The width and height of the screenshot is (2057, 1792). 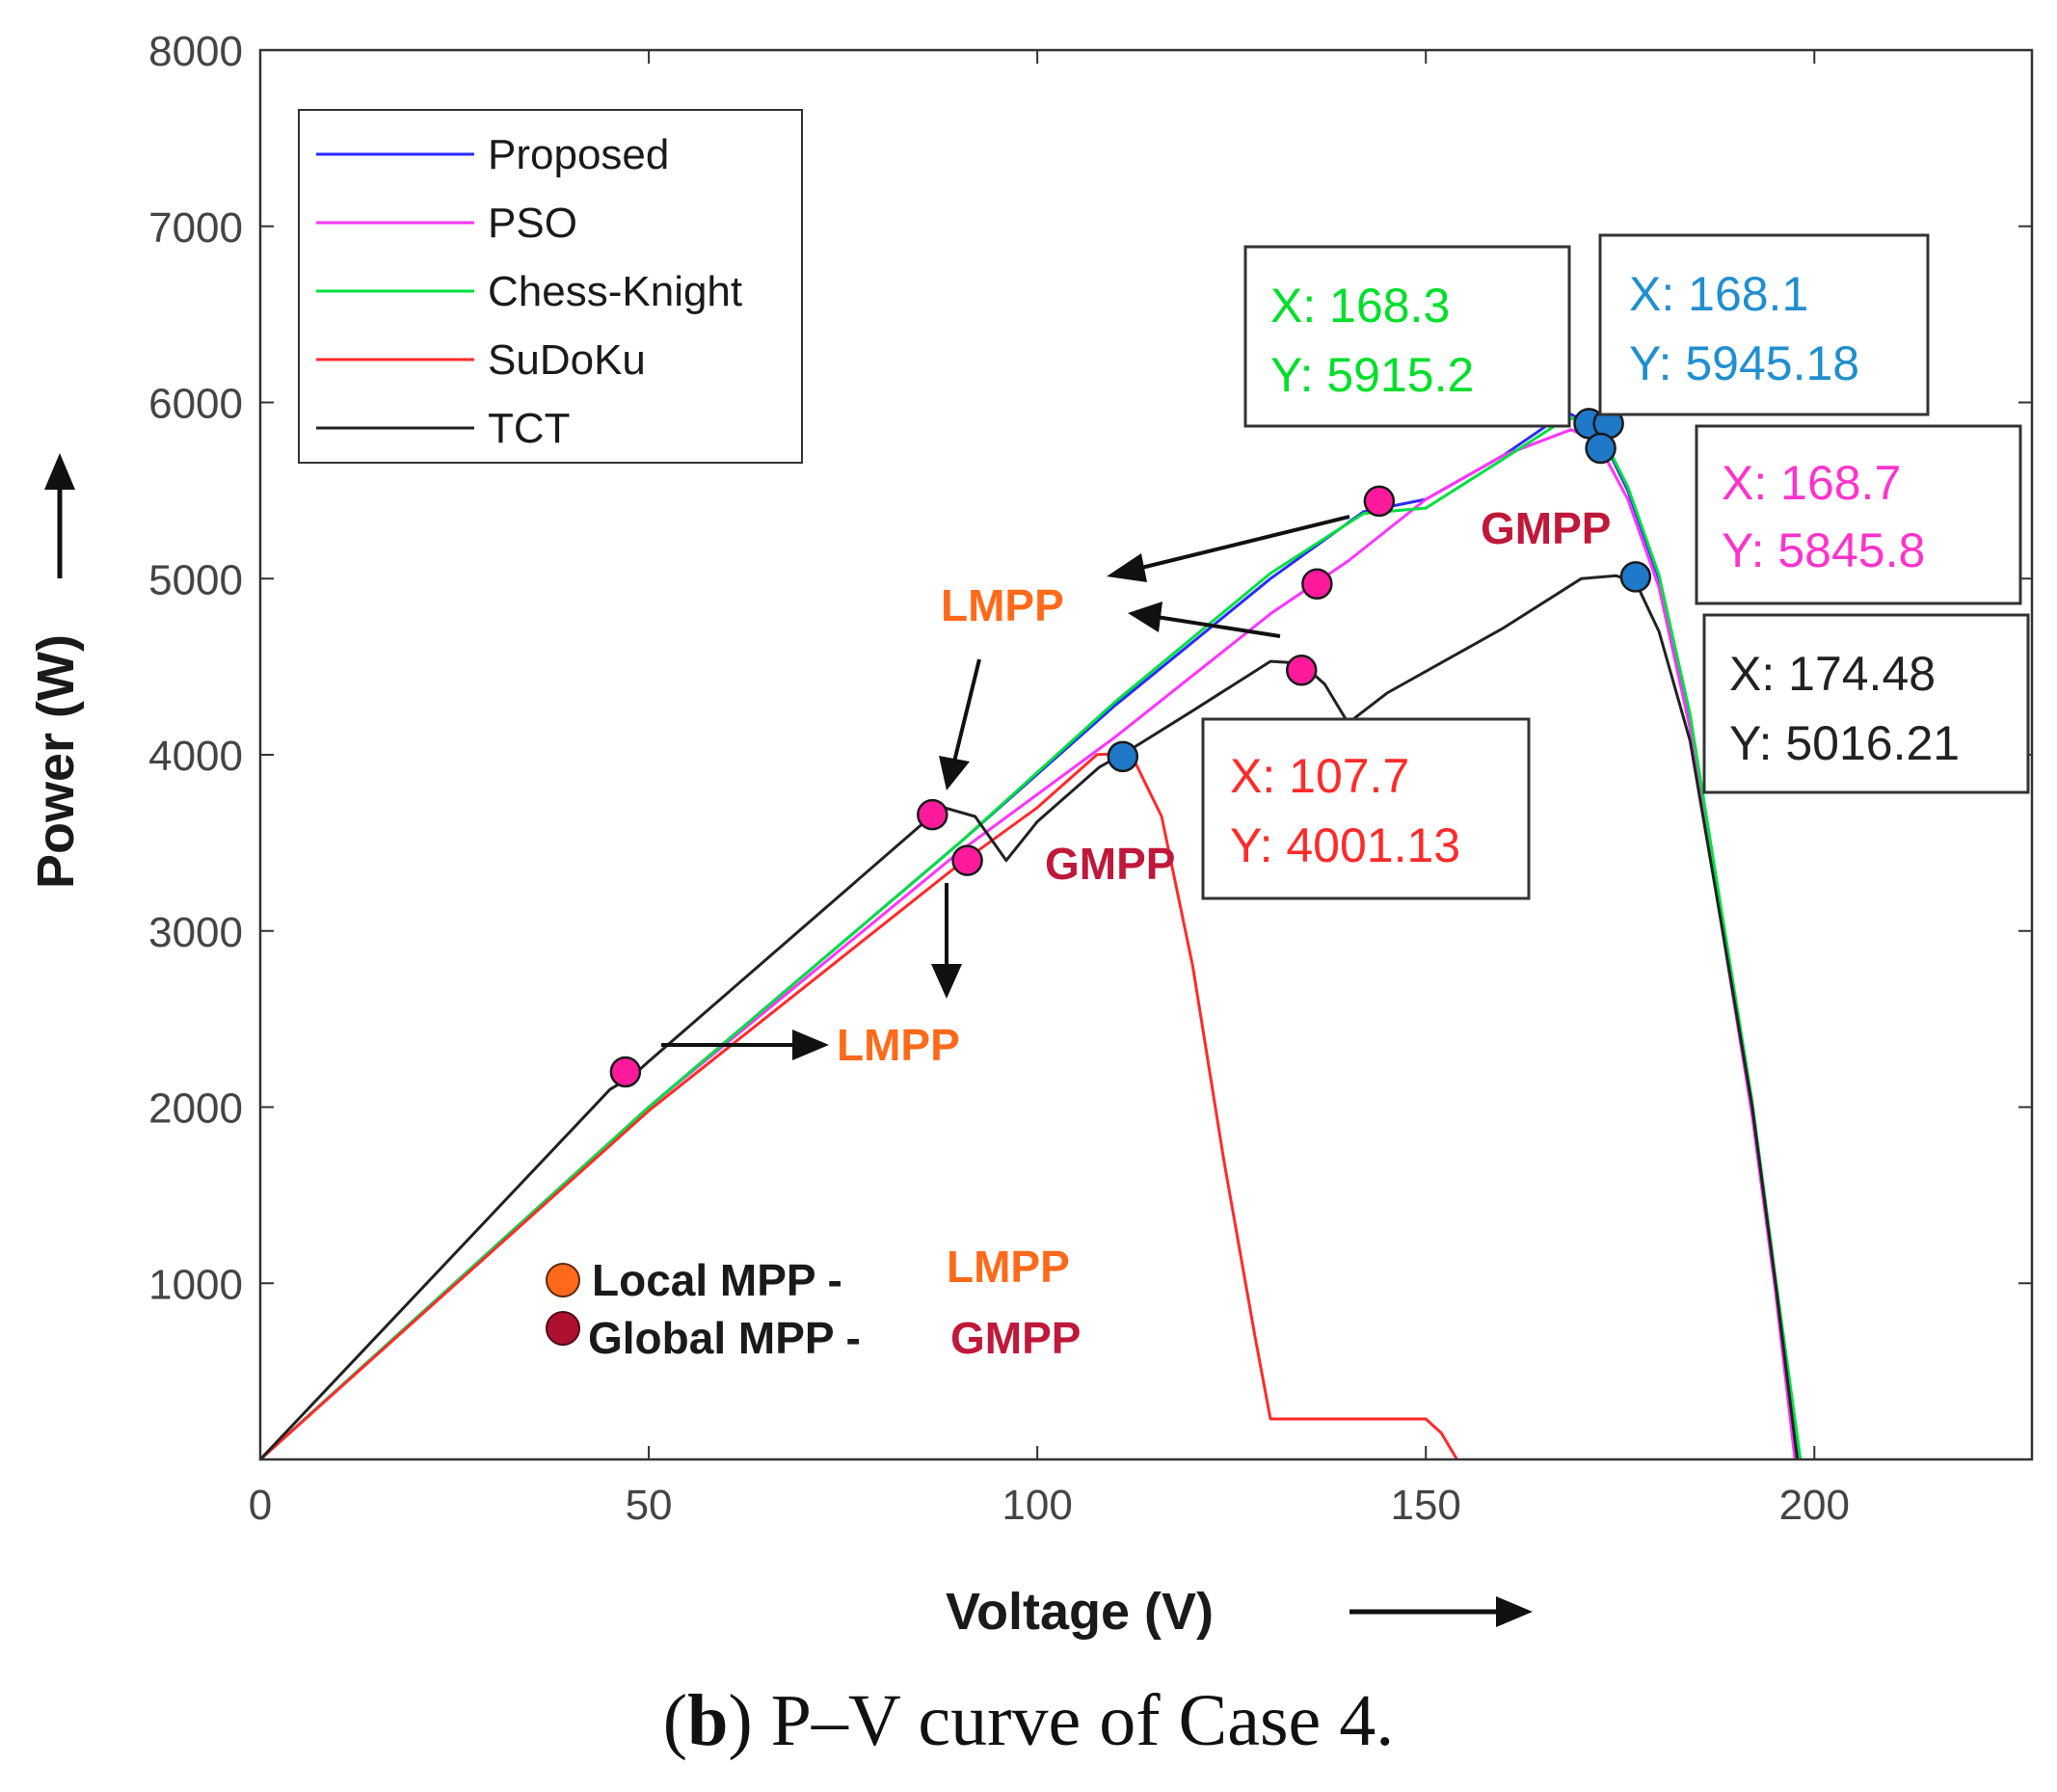 What do you see at coordinates (1858, 514) in the screenshot?
I see `datatip-pso: X: 168.7 Y: 5845.8` at bounding box center [1858, 514].